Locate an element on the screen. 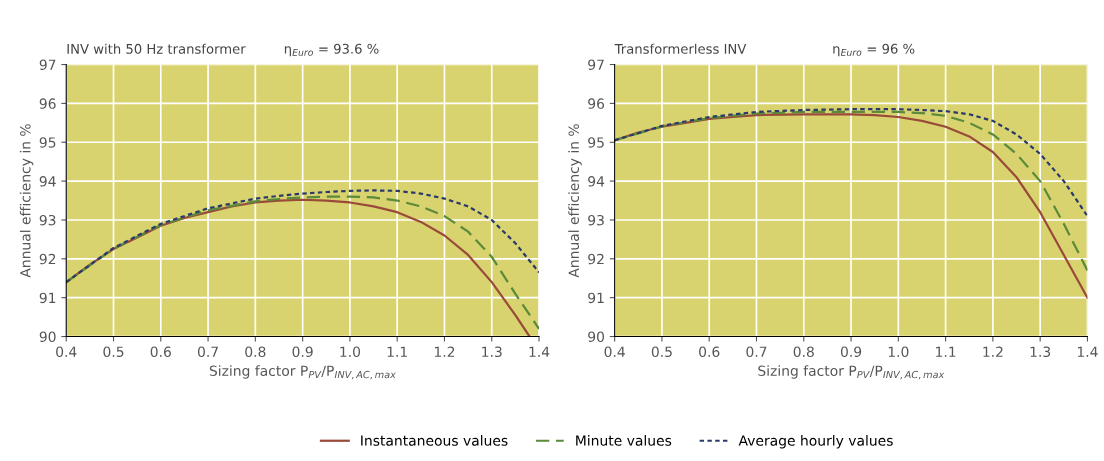 This screenshot has width=1104, height=461. chart-title: INV with 50 Hz transformer is located at coordinates (156, 48).